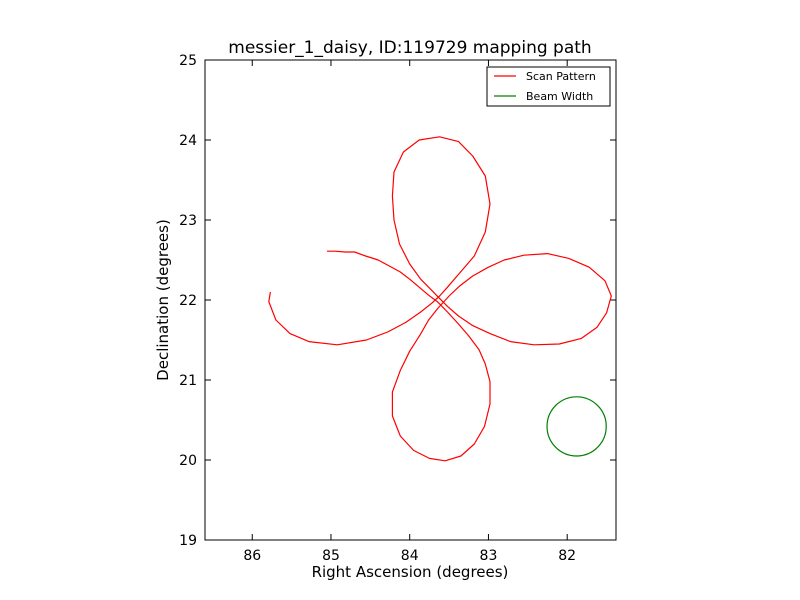 The width and height of the screenshot is (800, 600). I want to click on y-tick-label: 22, so click(188, 301).